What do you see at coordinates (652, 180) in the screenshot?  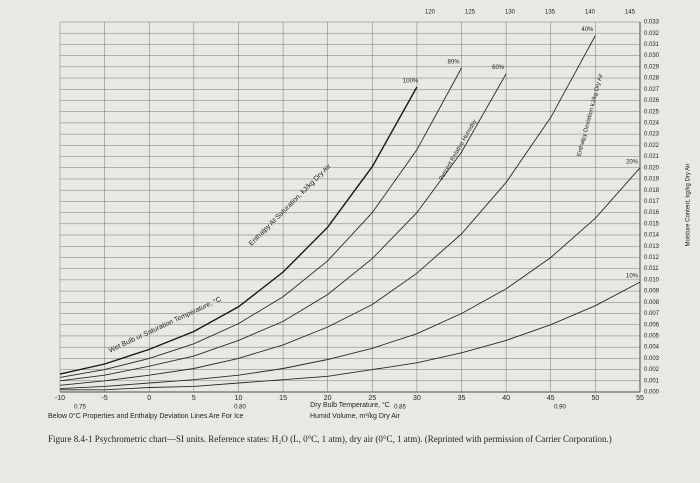 I see `y-tick-label: 0.019` at bounding box center [652, 180].